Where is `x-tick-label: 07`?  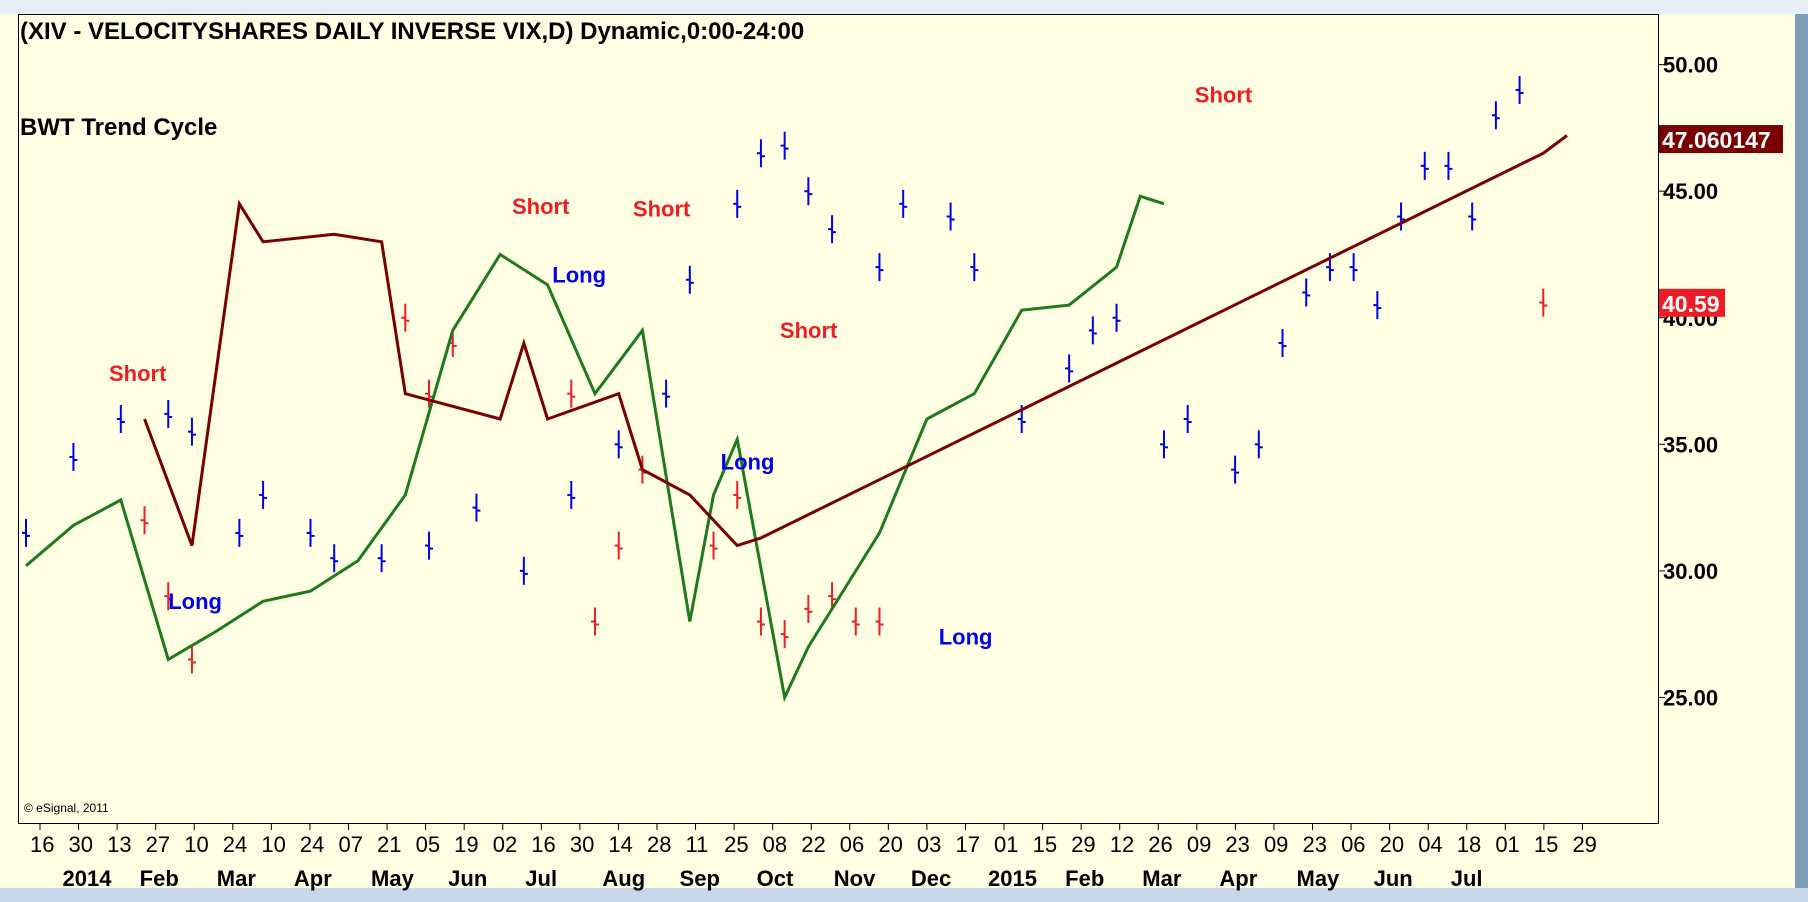
x-tick-label: 07 is located at coordinates (350, 844).